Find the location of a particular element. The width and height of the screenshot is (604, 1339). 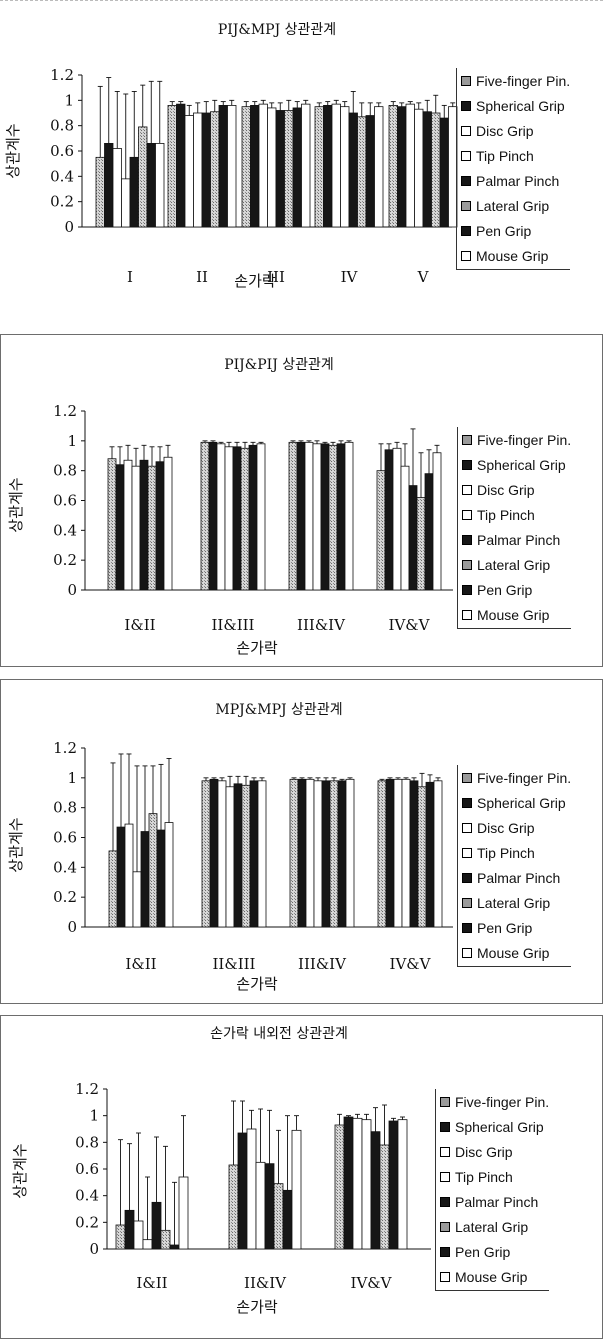

chart-title: PIJ&PIJ 상관관계 is located at coordinates (279, 365).